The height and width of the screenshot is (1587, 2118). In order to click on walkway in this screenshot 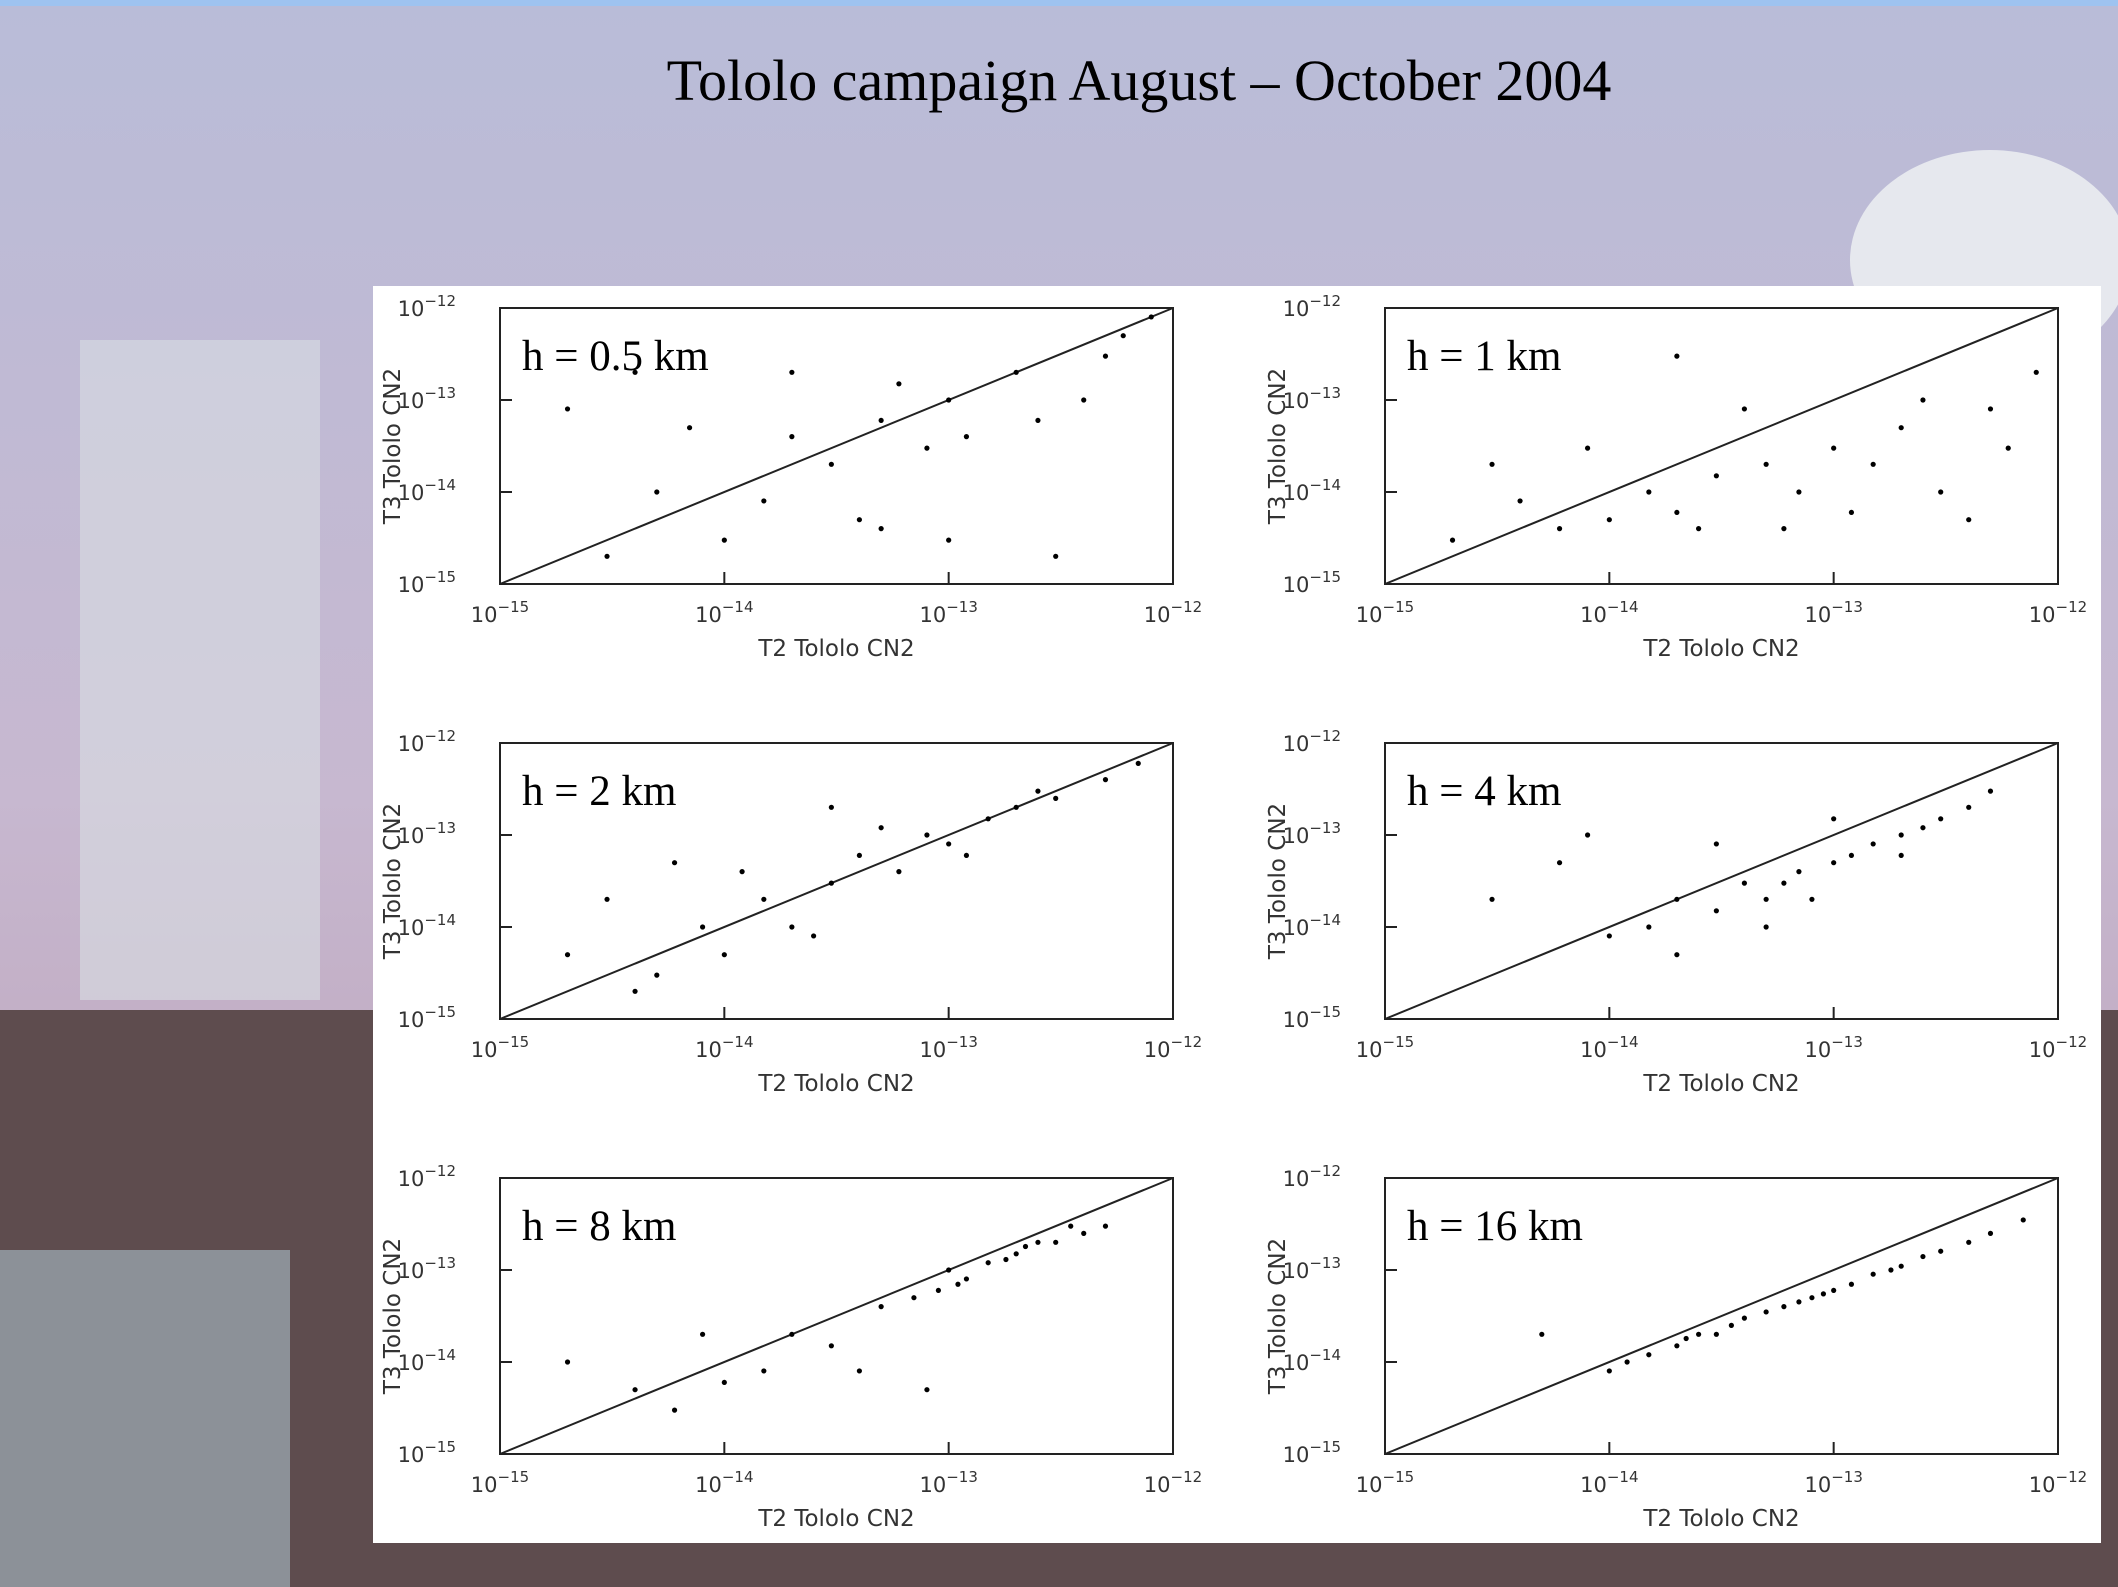, I will do `click(145, 1418)`.